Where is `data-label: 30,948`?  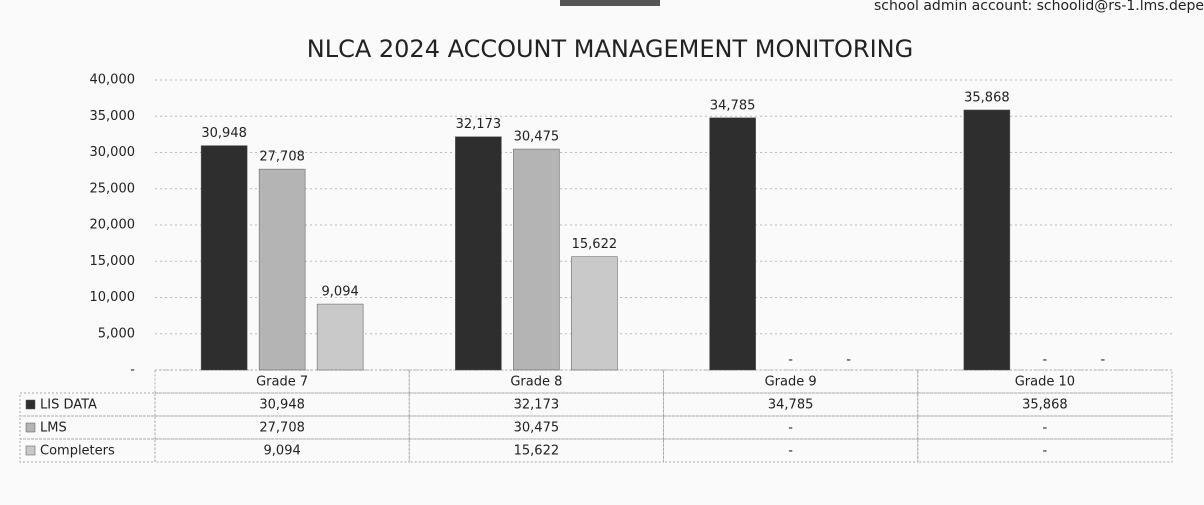
data-label: 30,948 is located at coordinates (224, 133).